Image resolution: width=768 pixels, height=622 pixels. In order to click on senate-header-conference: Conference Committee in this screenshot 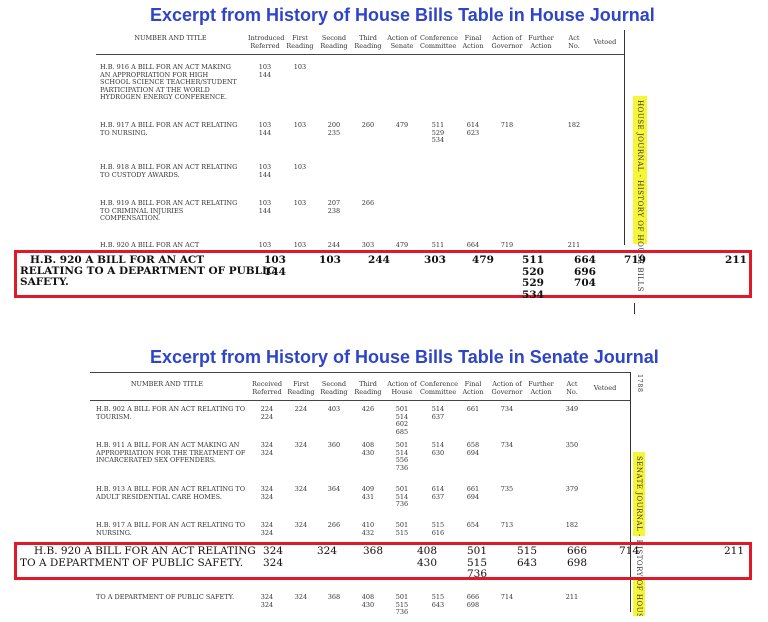, I will do `click(439, 388)`.